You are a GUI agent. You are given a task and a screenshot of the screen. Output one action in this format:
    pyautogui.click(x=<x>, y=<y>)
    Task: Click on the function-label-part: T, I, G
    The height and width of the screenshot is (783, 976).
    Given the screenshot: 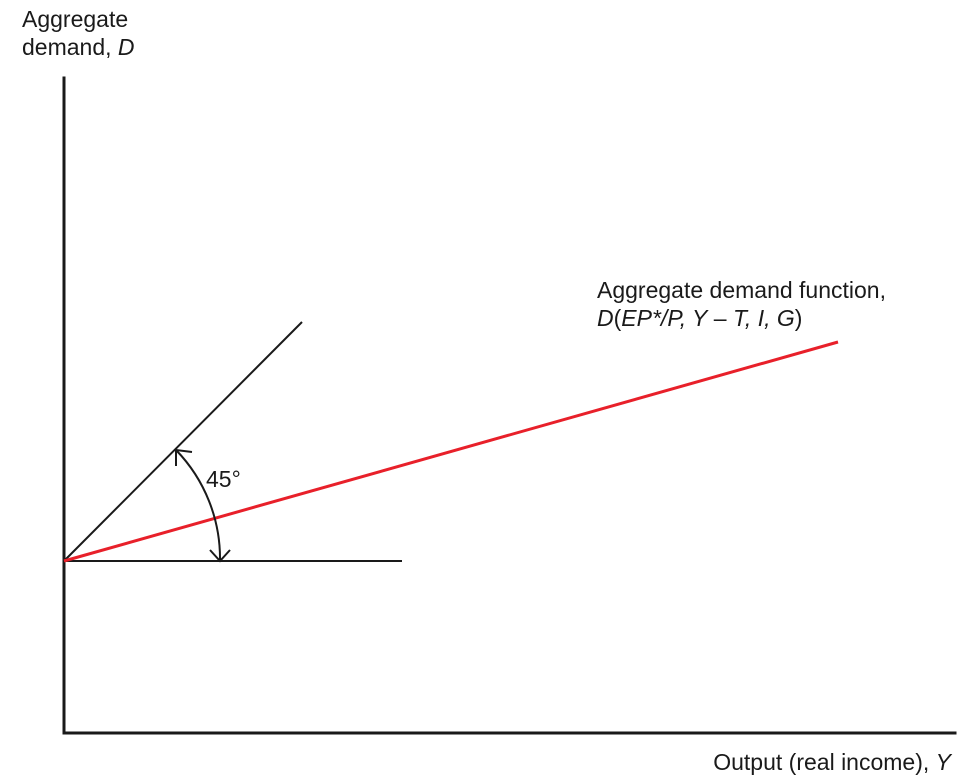 What is the action you would take?
    pyautogui.click(x=764, y=318)
    